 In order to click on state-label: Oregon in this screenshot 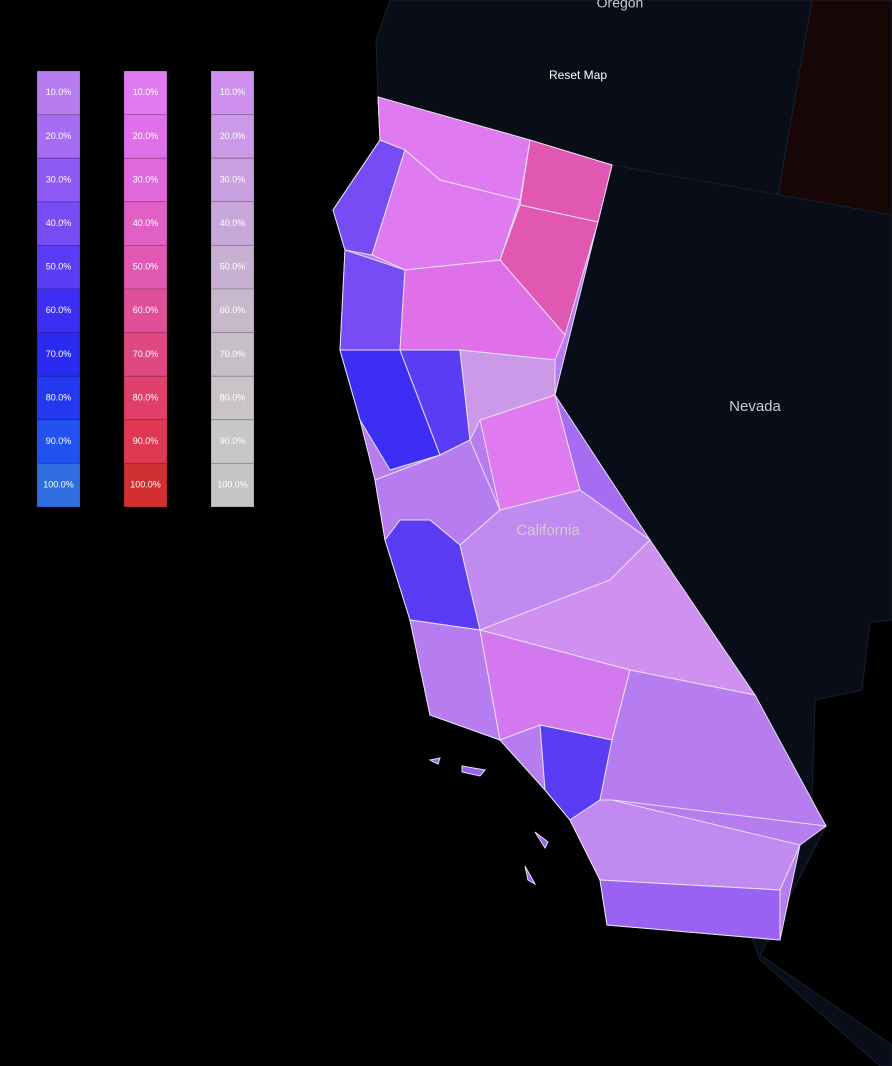, I will do `click(620, 5)`.